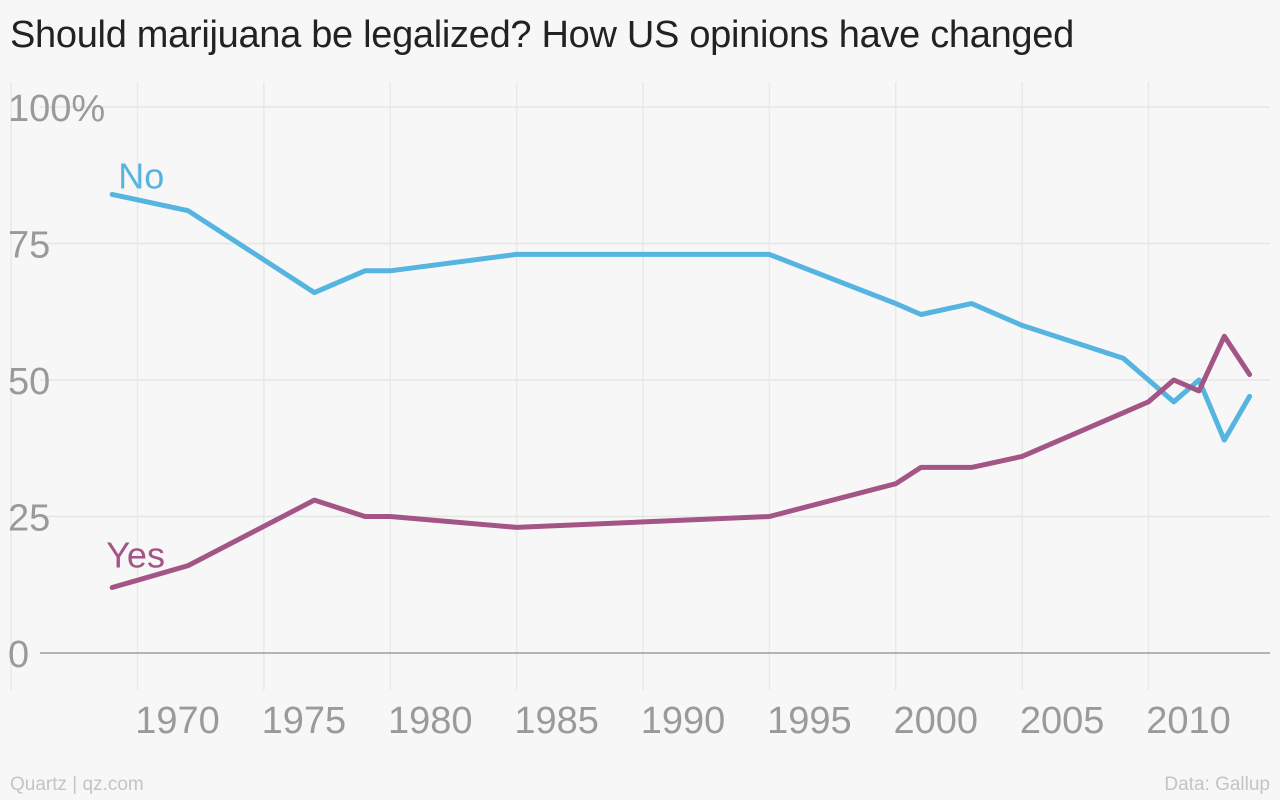 The height and width of the screenshot is (800, 1280). What do you see at coordinates (304, 721) in the screenshot?
I see `x-tick-label: 1975` at bounding box center [304, 721].